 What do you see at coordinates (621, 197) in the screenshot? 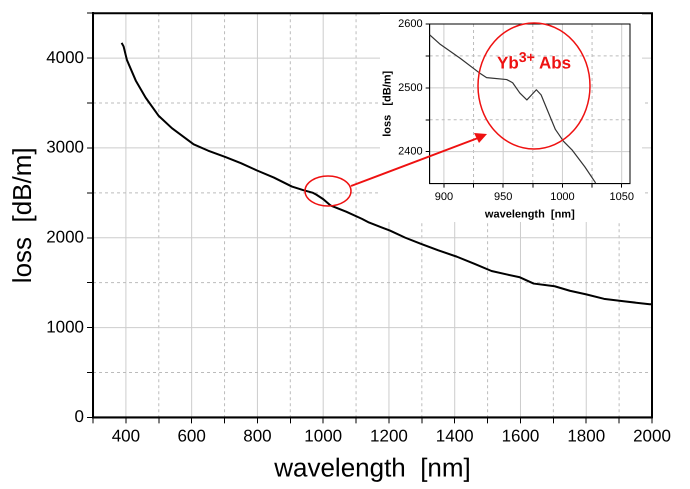
I see `x-tick-label: 1050` at bounding box center [621, 197].